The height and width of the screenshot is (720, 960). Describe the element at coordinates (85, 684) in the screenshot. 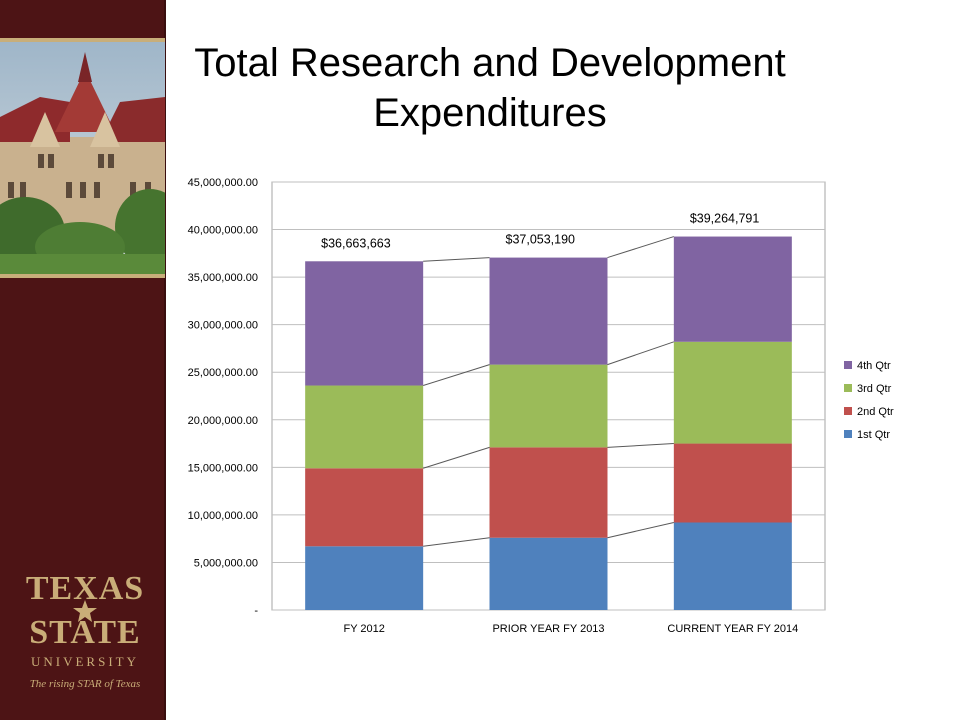

I see `logo-tagline: The rising STAR of Texas` at that location.